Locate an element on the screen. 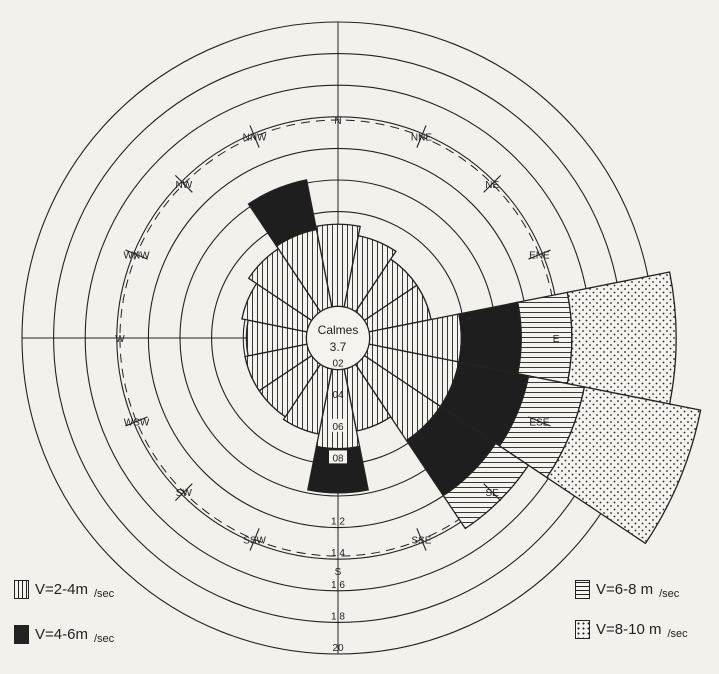 The image size is (719, 674). ring-label: 1.4 is located at coordinates (338, 553).